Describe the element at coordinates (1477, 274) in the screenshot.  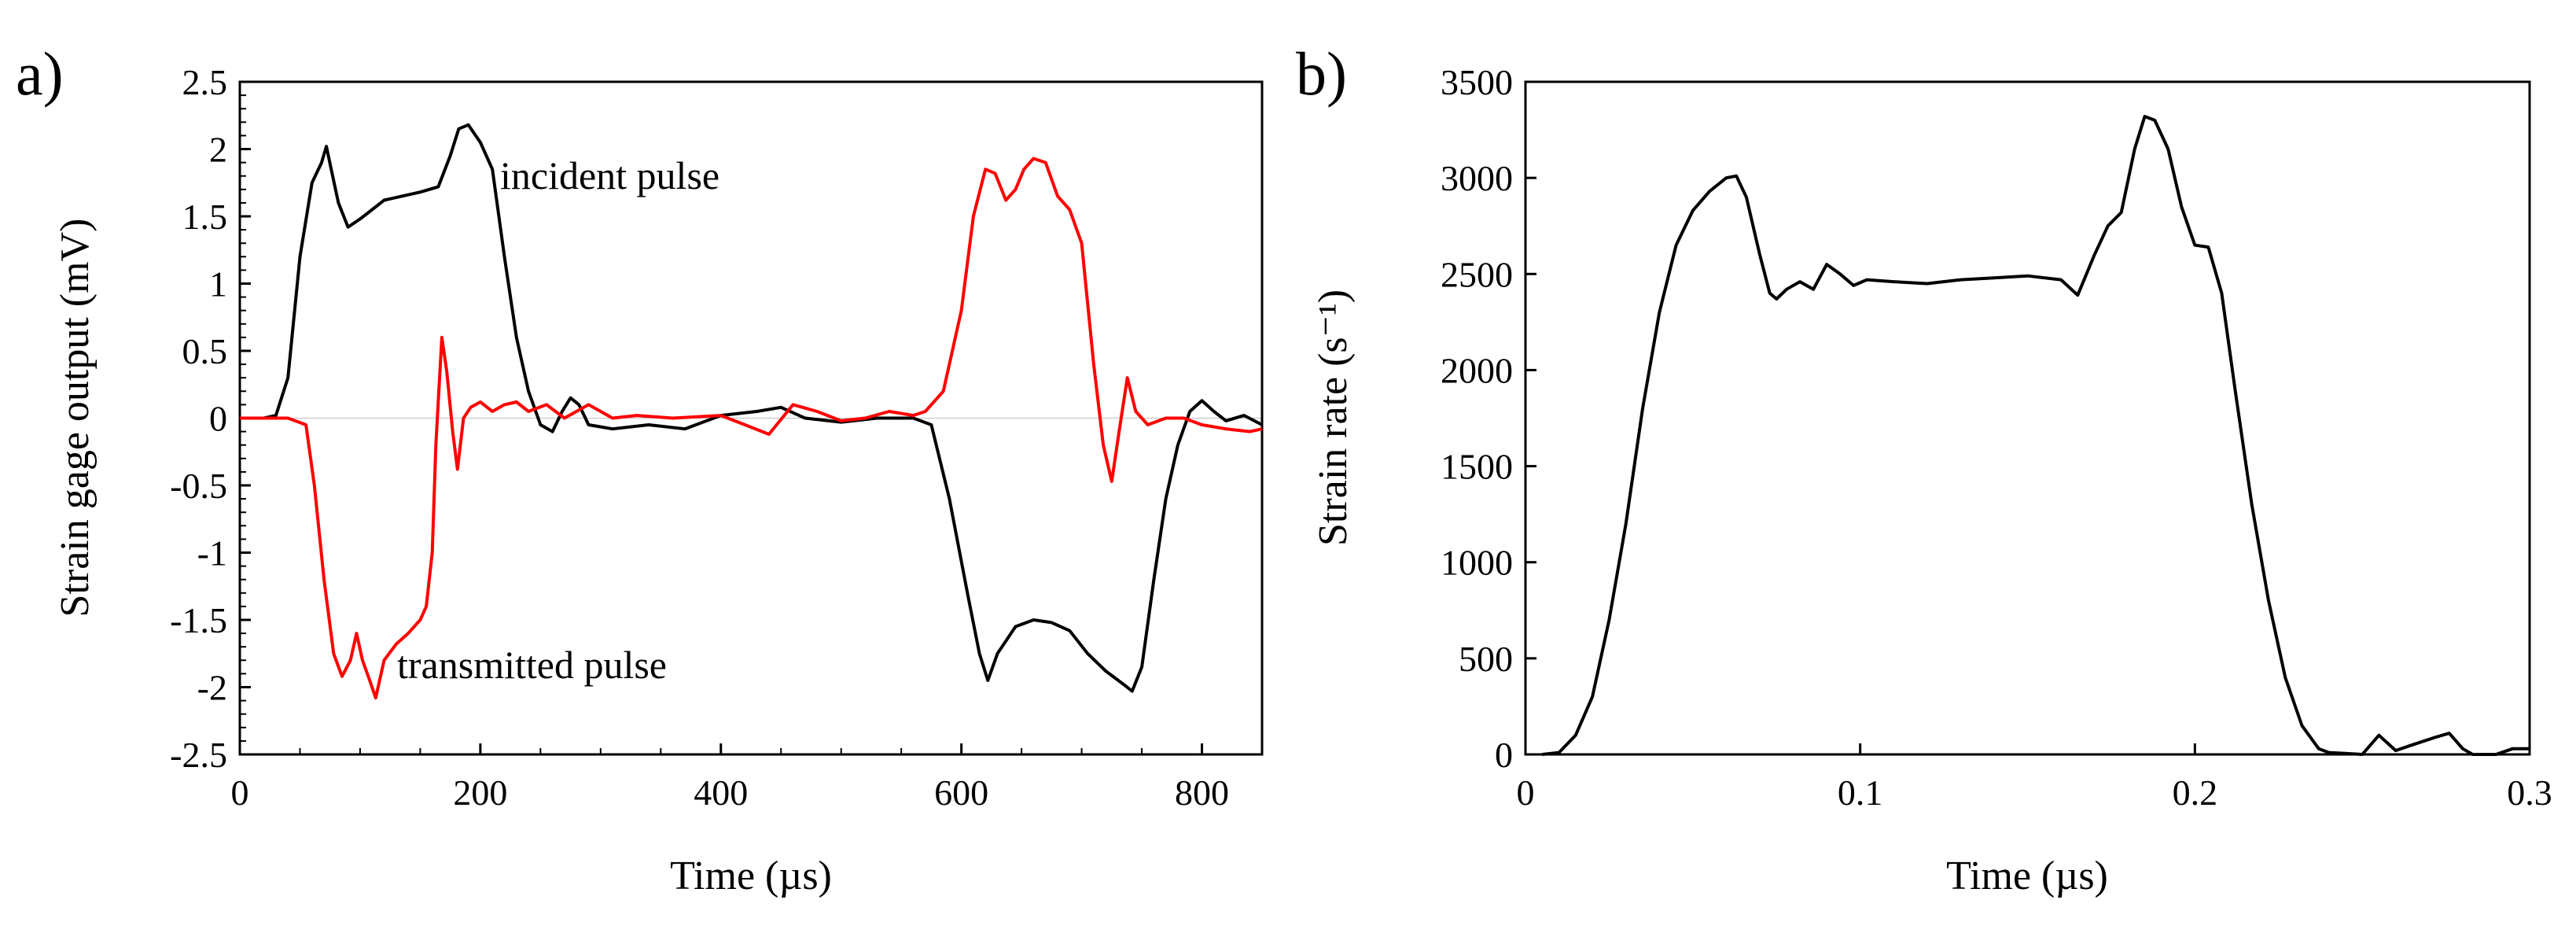
I see `y-tick-label: 2500` at that location.